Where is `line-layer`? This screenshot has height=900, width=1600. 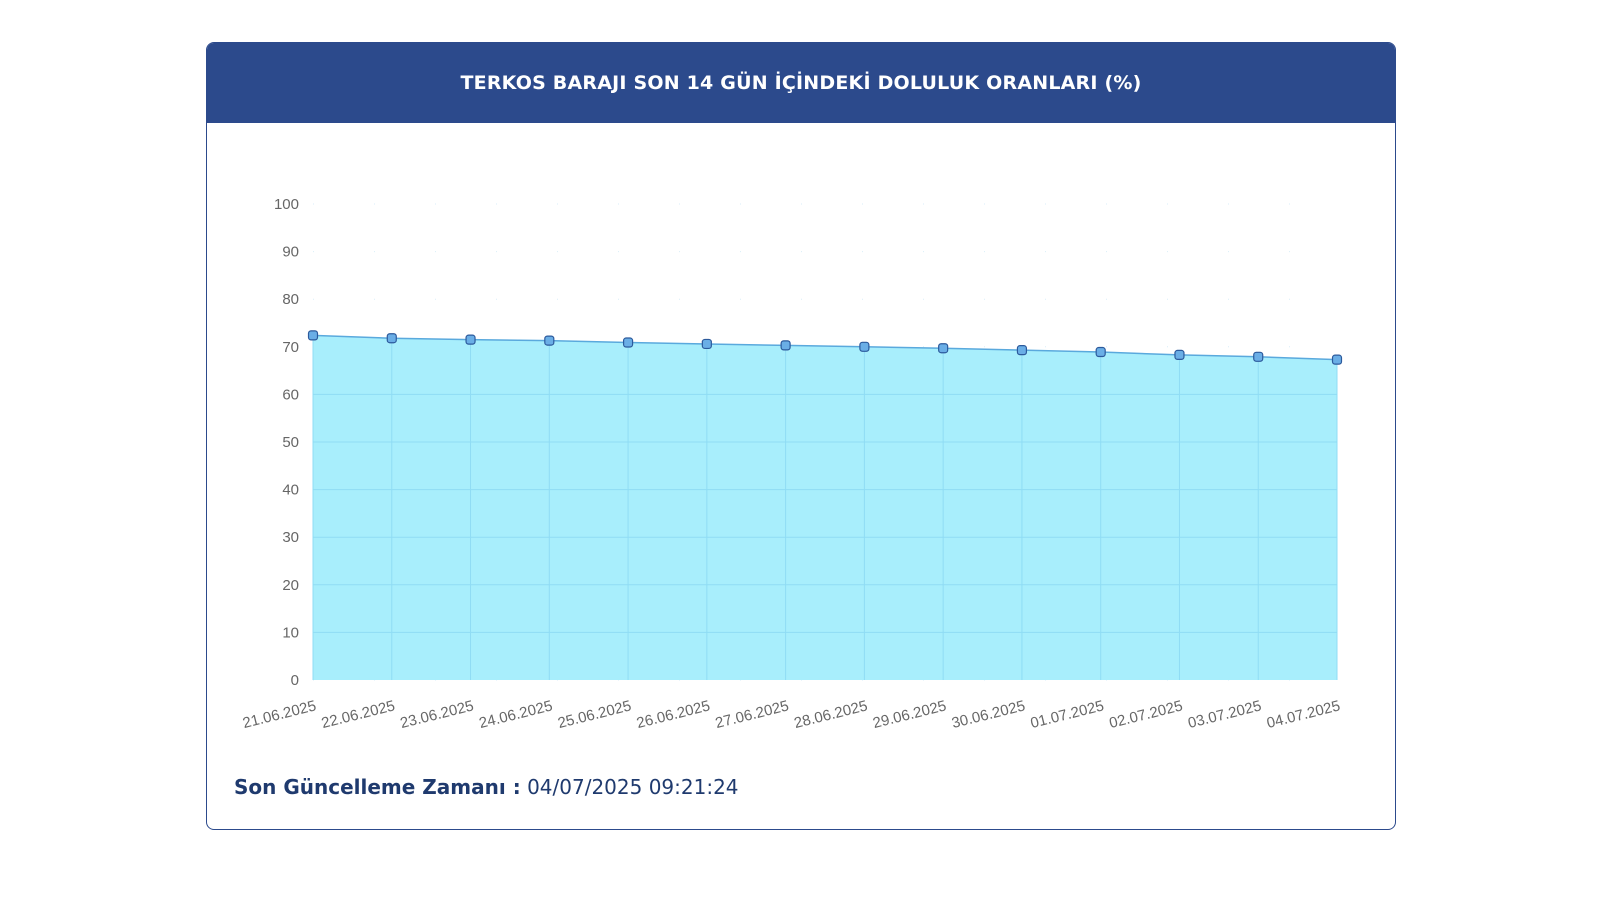
line-layer is located at coordinates (825, 347).